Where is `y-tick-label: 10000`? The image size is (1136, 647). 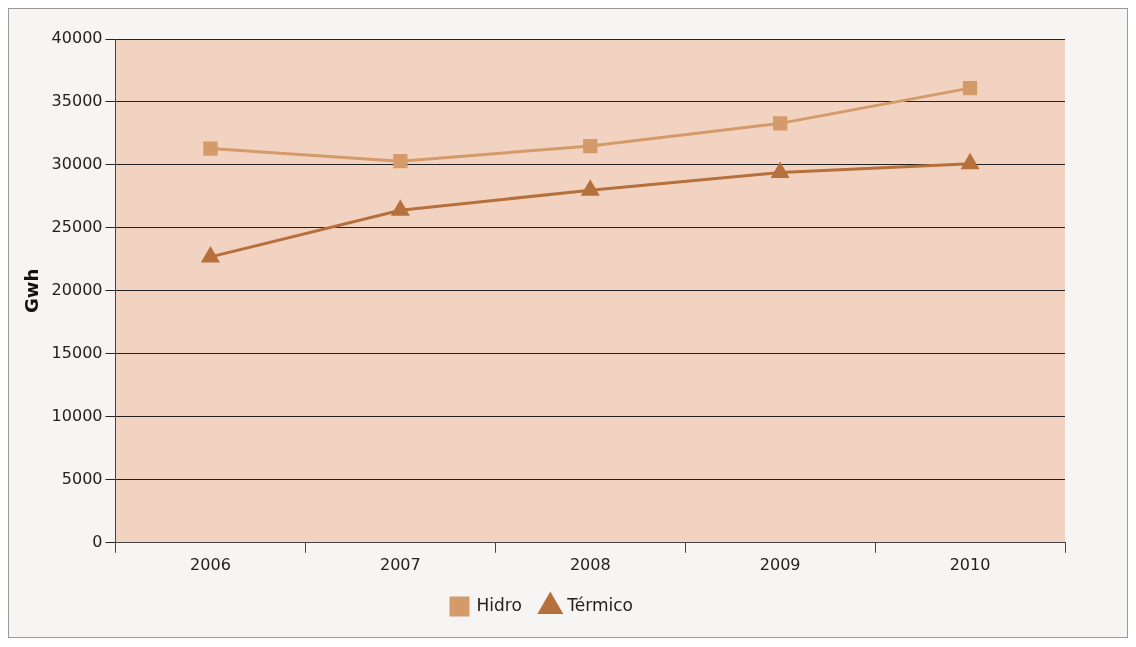
y-tick-label: 10000 is located at coordinates (77, 416).